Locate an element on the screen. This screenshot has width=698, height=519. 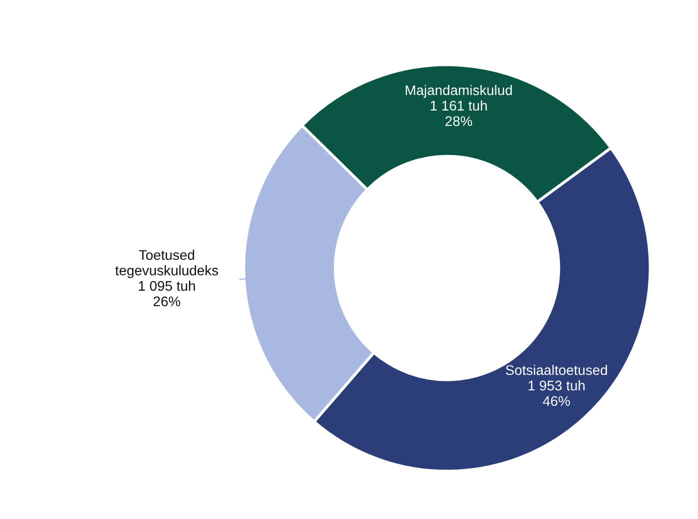
slice-label: Toetused tegevuskuludeks is located at coordinates (166, 264).